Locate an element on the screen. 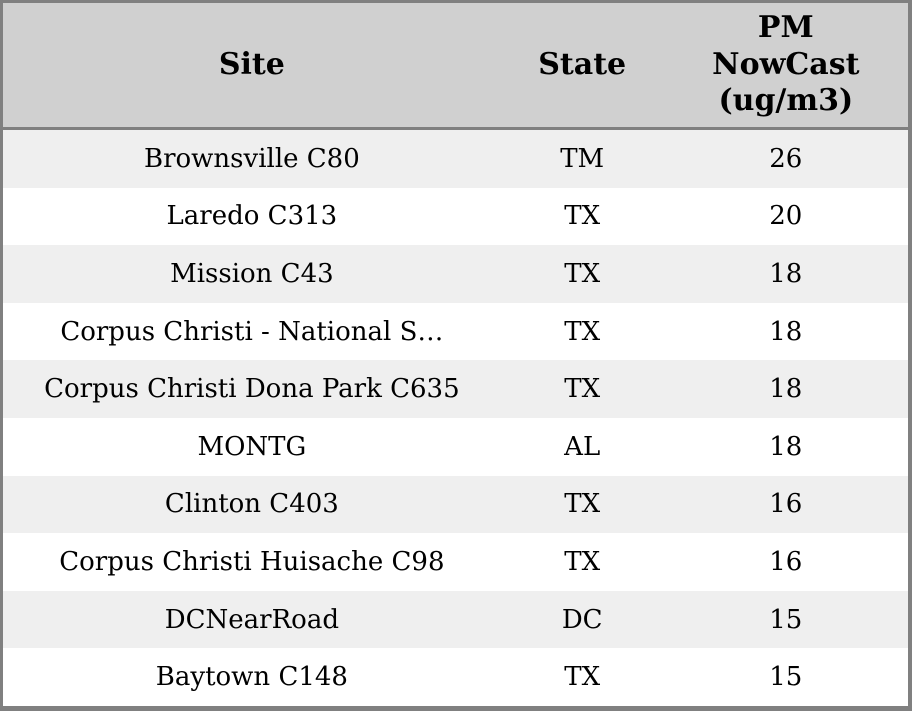 Image resolution: width=912 pixels, height=711 pixels. site-cell: Brownsville C80 is located at coordinates (251, 158).